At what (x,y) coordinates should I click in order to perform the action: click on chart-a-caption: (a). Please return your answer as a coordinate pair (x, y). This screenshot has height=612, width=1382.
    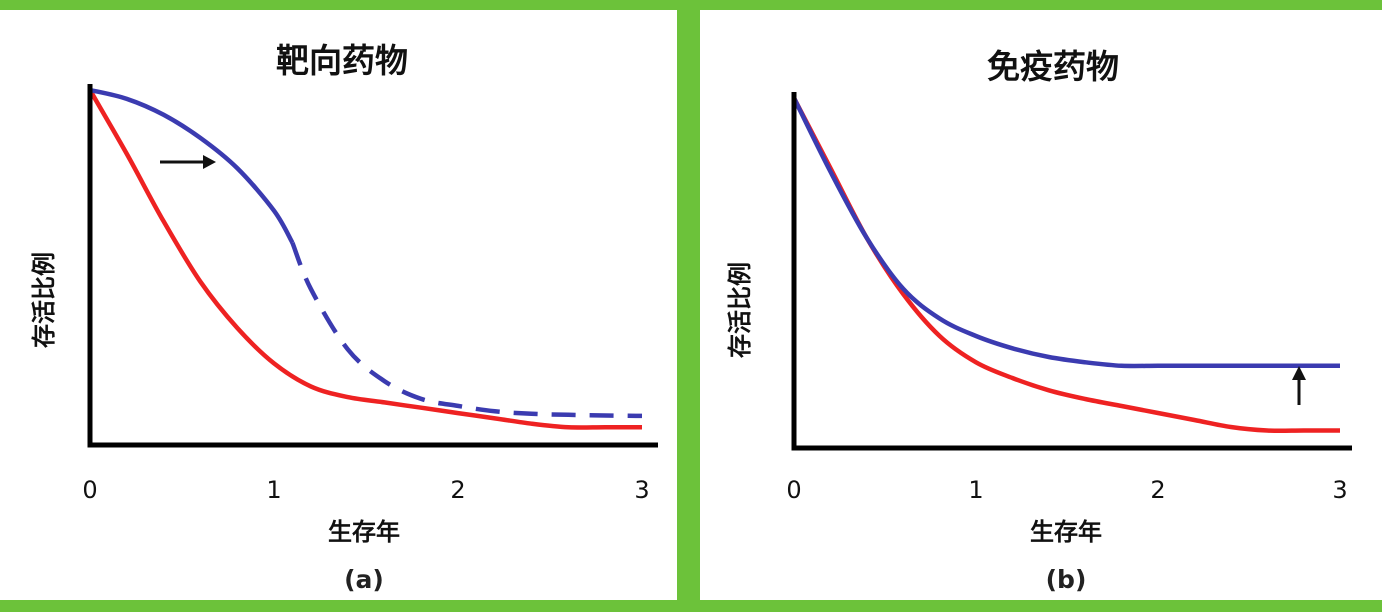
    Looking at the image, I should click on (364, 579).